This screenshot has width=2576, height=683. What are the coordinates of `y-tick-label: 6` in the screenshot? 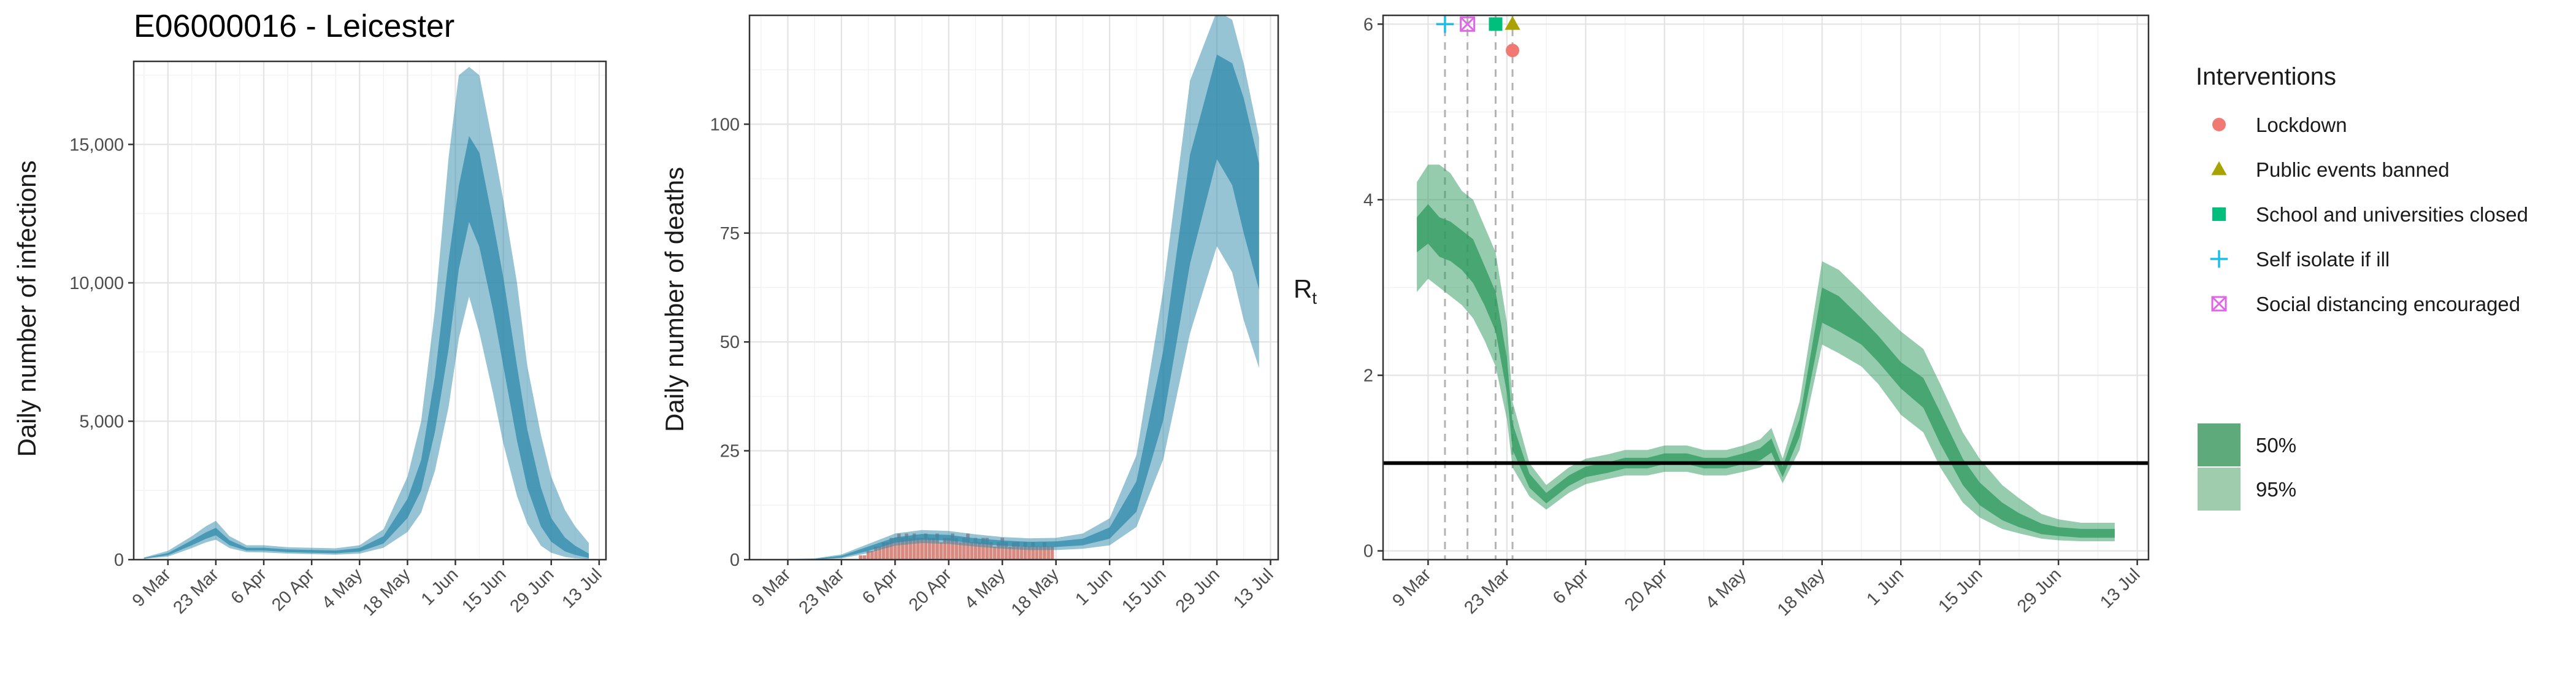 It's located at (1368, 24).